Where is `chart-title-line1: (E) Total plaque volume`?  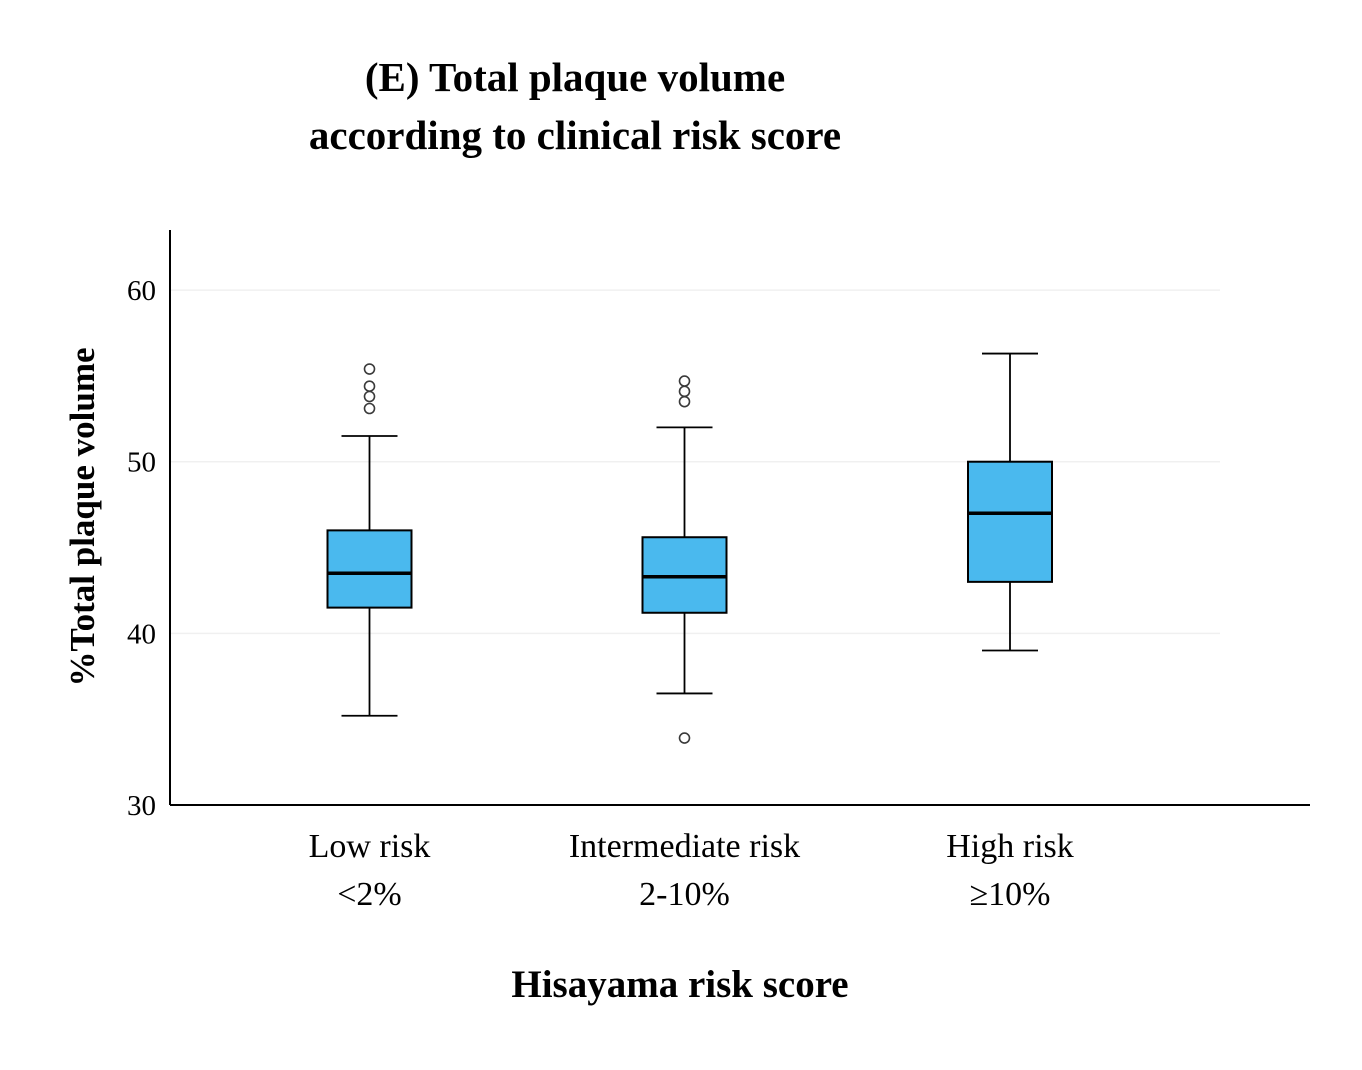
chart-title-line1: (E) Total plaque volume is located at coordinates (575, 77).